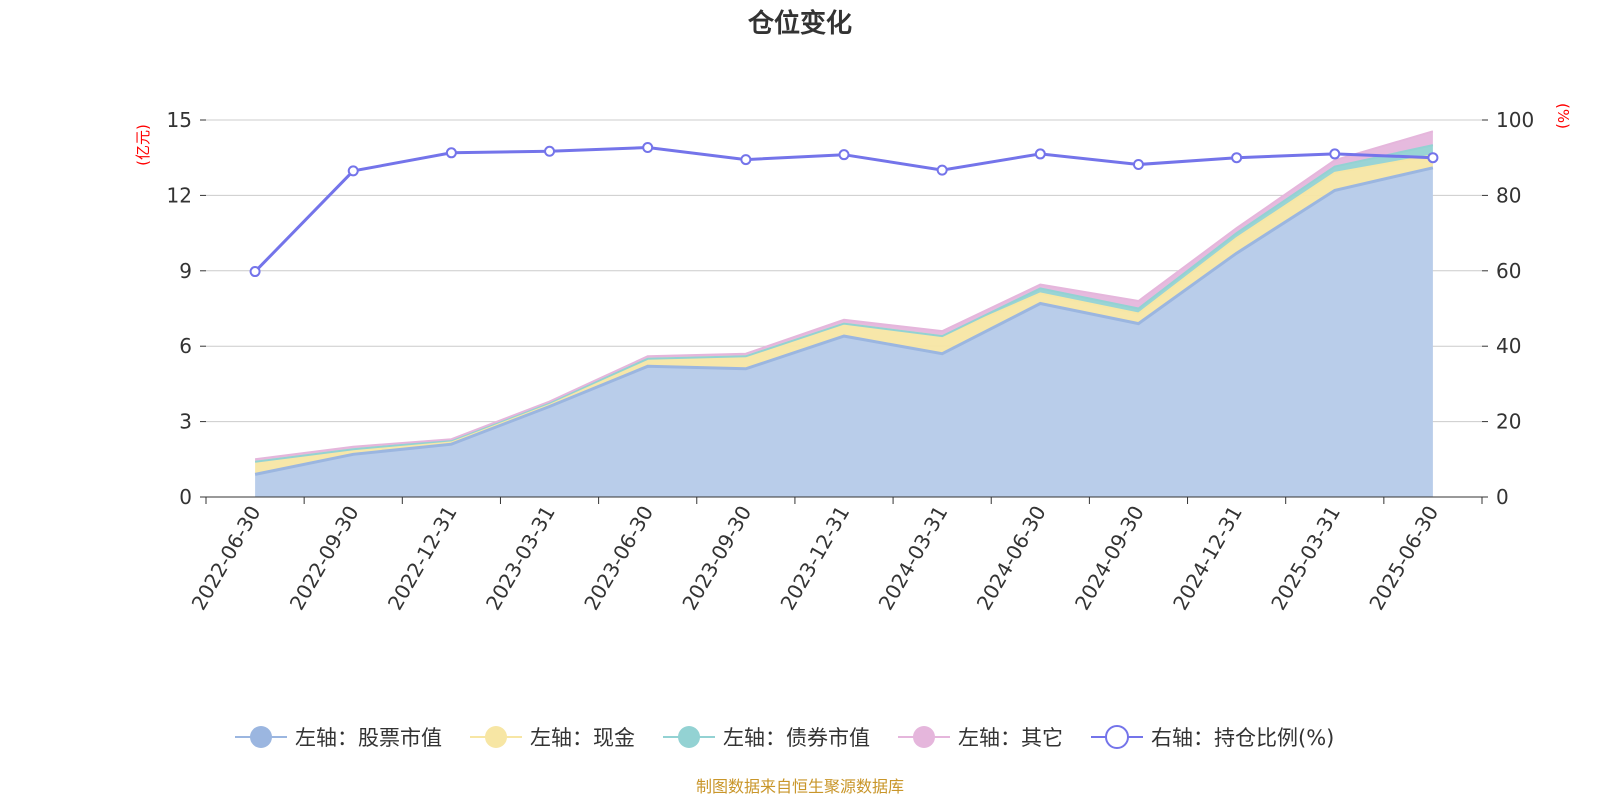  I want to click on left-tick-label: 0, so click(185, 497).